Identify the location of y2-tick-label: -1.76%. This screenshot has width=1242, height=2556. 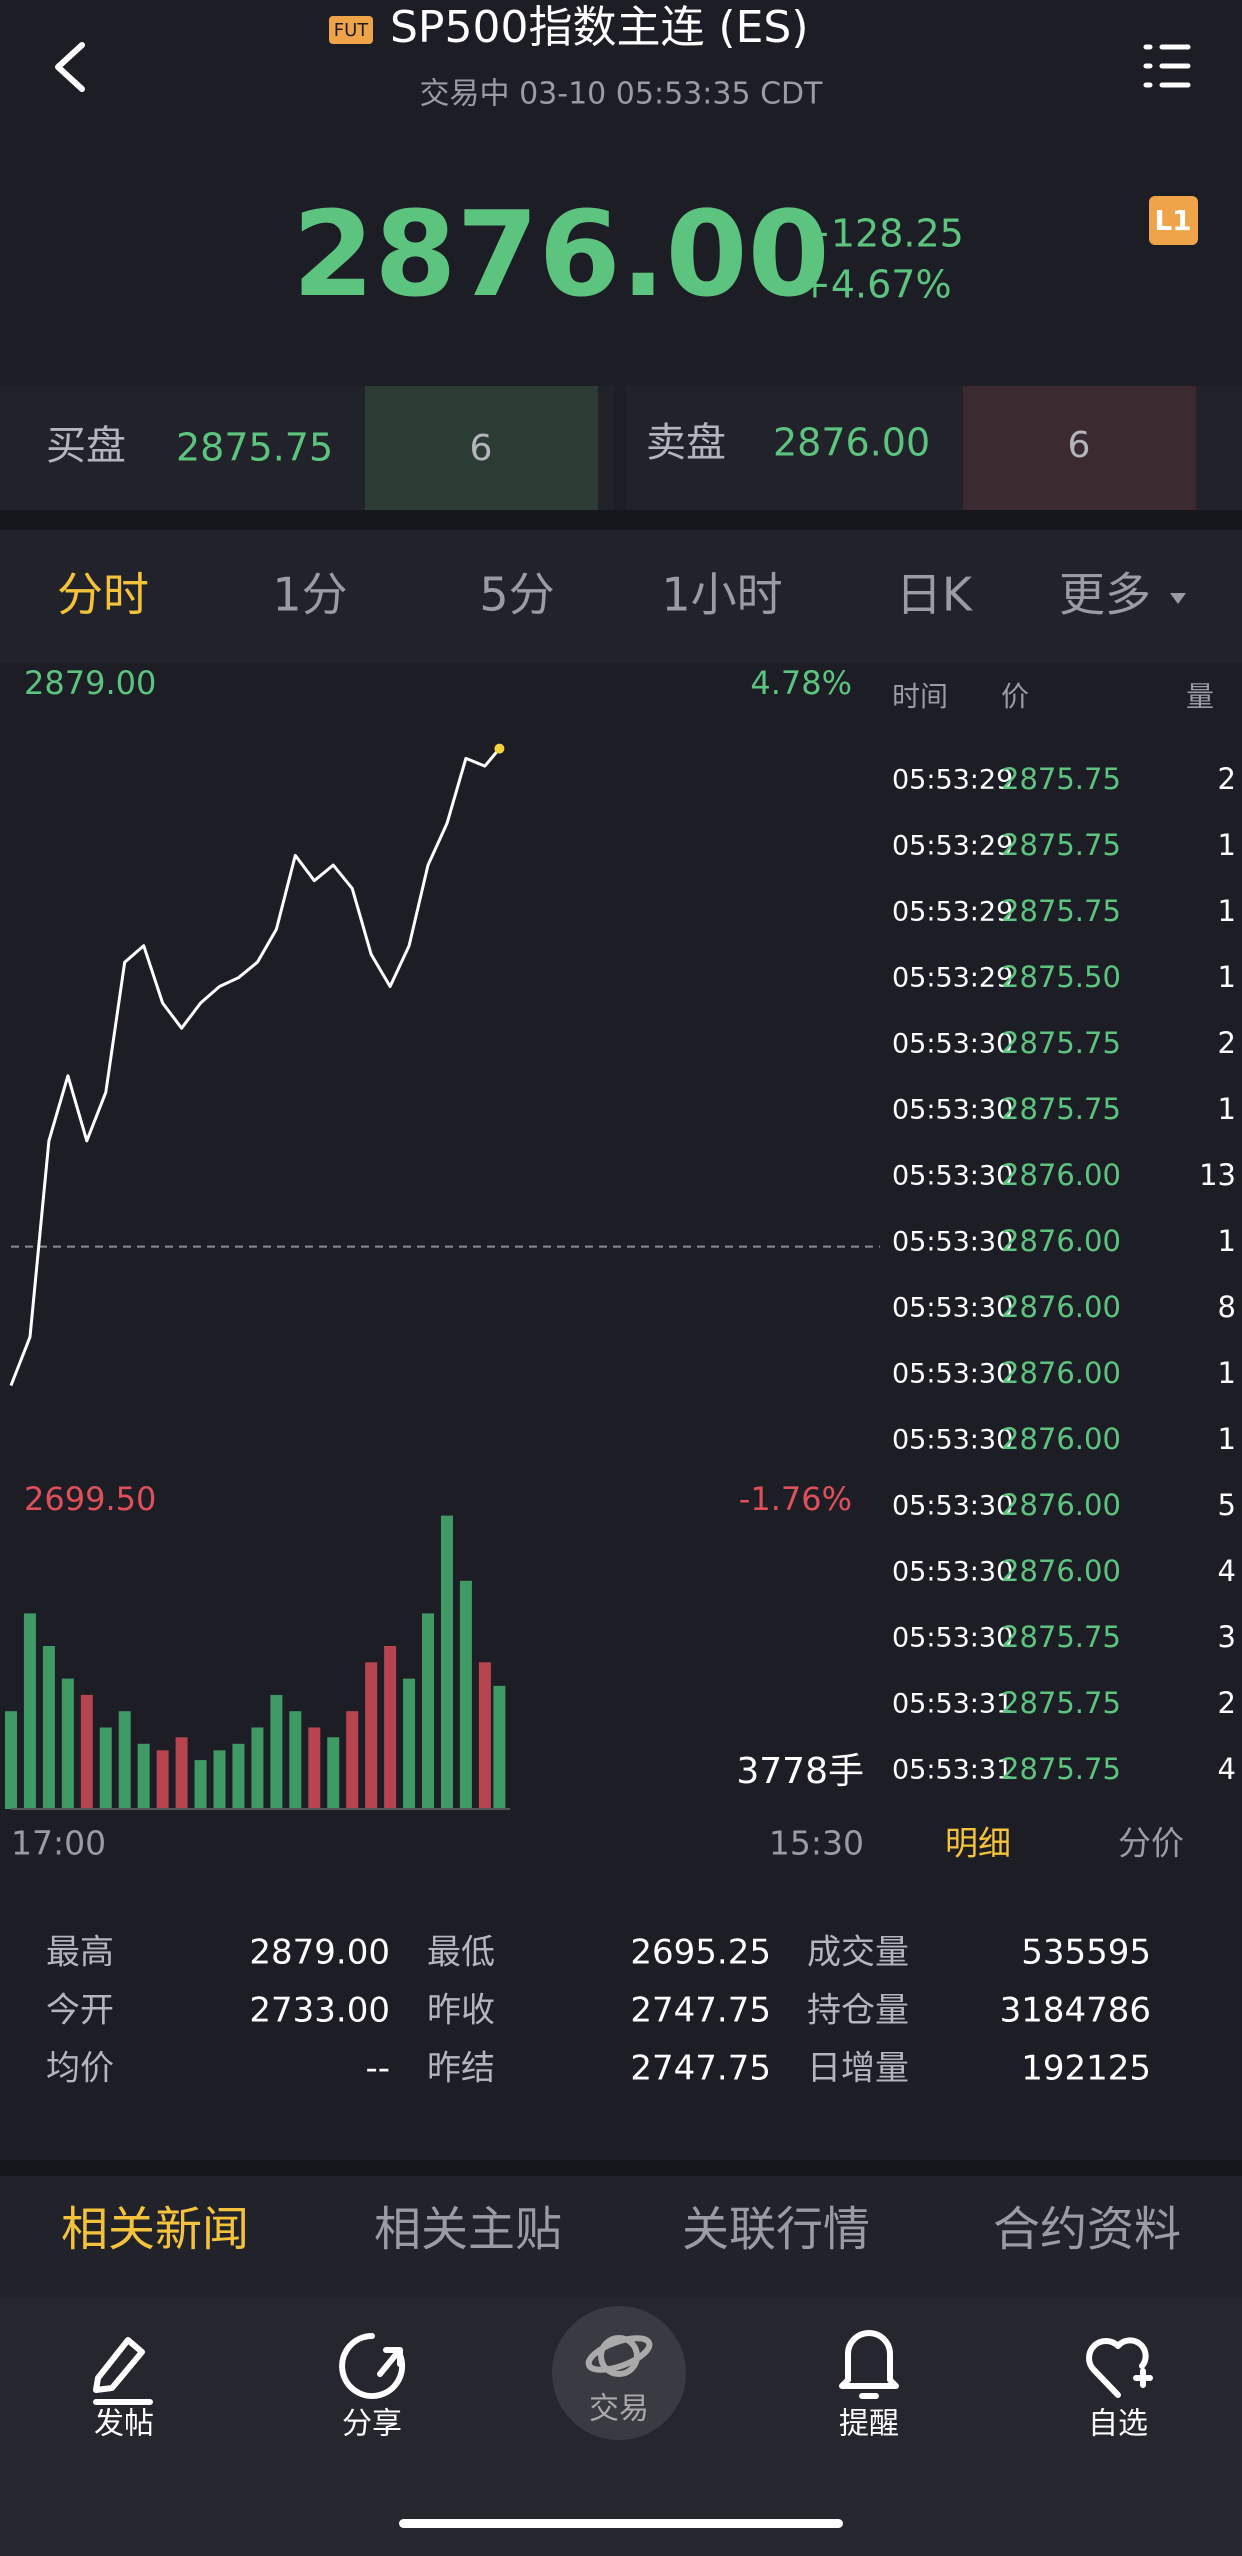
(795, 1499).